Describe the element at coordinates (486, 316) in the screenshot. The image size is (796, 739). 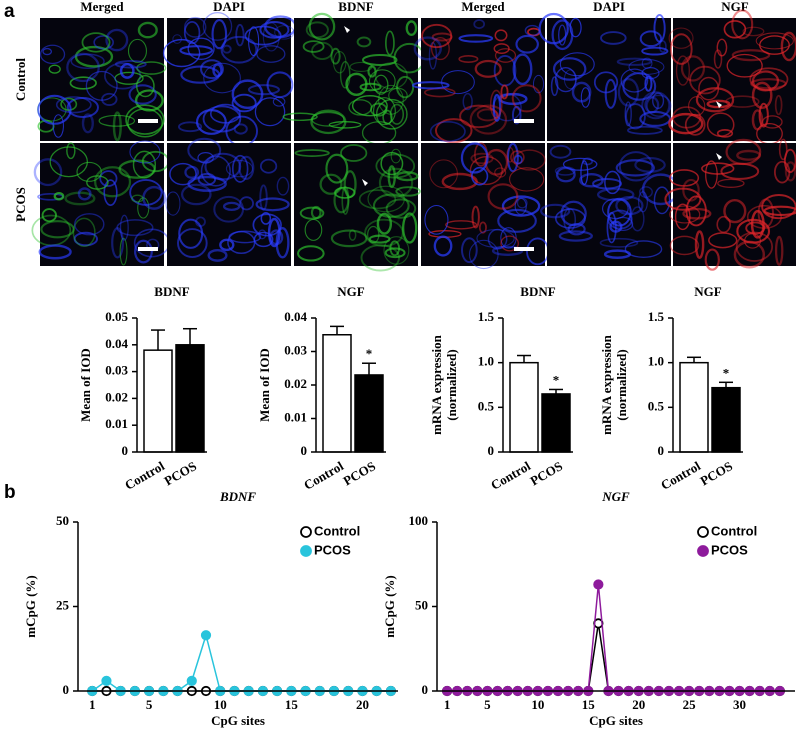
I see `y-tick-label: 1.5` at that location.